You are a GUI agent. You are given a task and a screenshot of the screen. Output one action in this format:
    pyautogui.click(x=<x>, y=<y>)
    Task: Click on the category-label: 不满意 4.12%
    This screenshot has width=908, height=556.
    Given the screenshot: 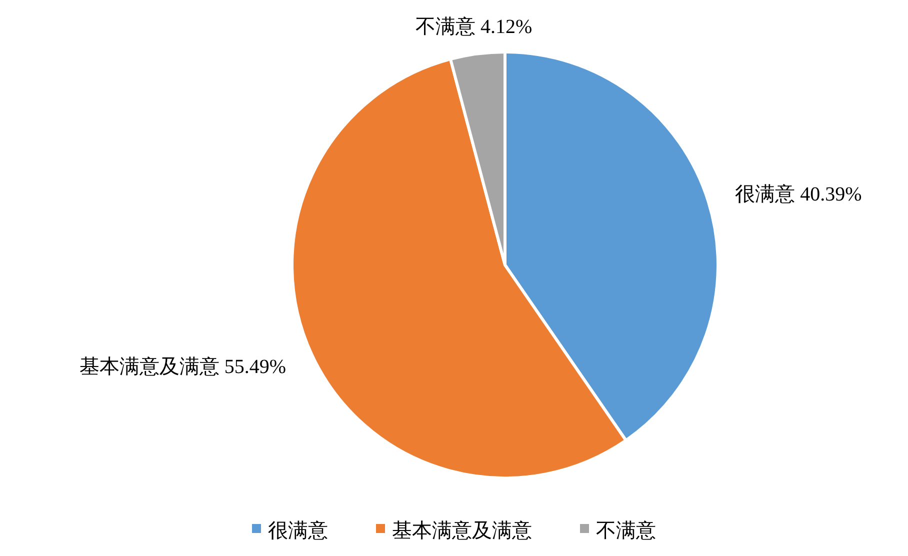 What is the action you would take?
    pyautogui.click(x=474, y=27)
    